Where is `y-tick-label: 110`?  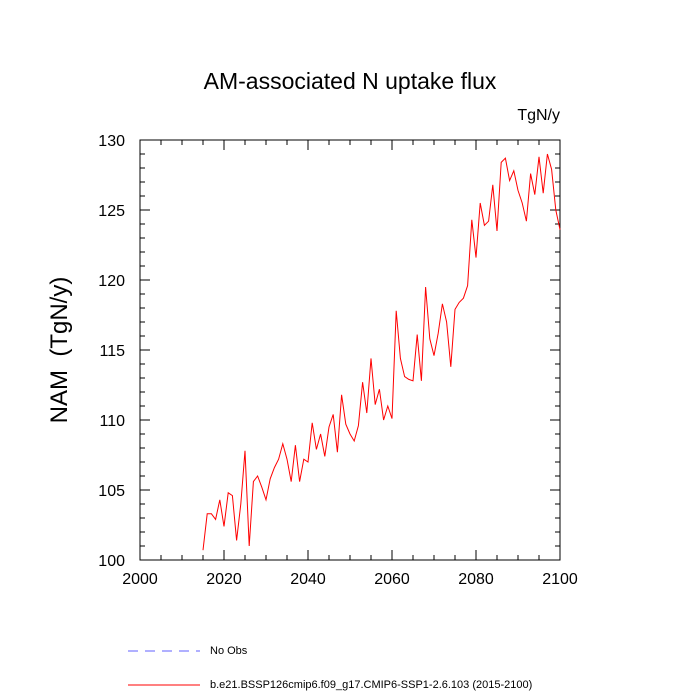 y-tick-label: 110 is located at coordinates (112, 421).